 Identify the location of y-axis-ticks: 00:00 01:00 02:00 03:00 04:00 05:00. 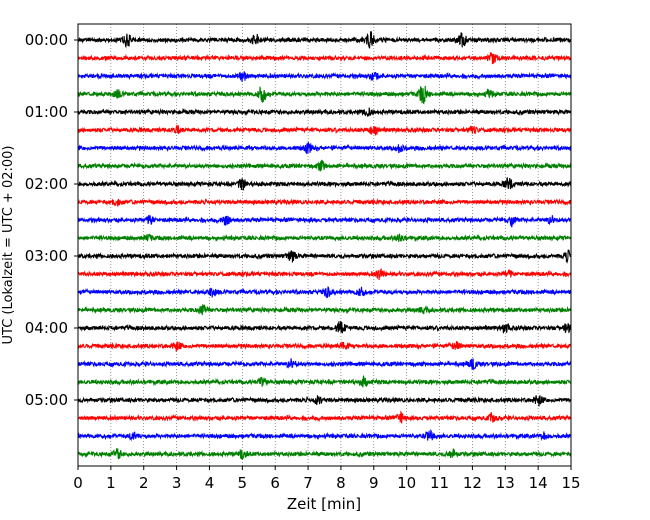
(51, 220).